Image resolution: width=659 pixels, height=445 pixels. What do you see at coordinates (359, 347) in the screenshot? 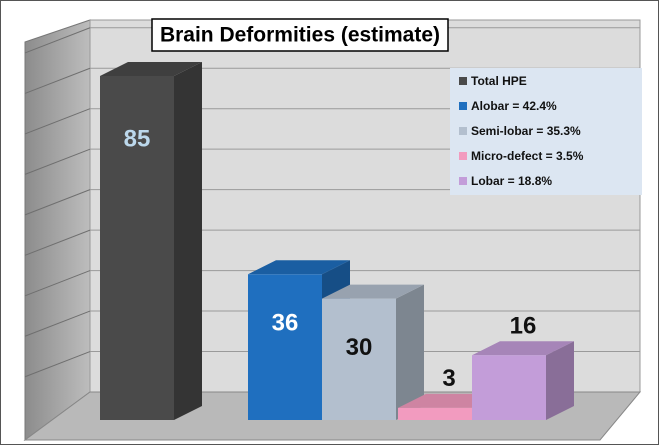
I see `data-label: 30` at bounding box center [359, 347].